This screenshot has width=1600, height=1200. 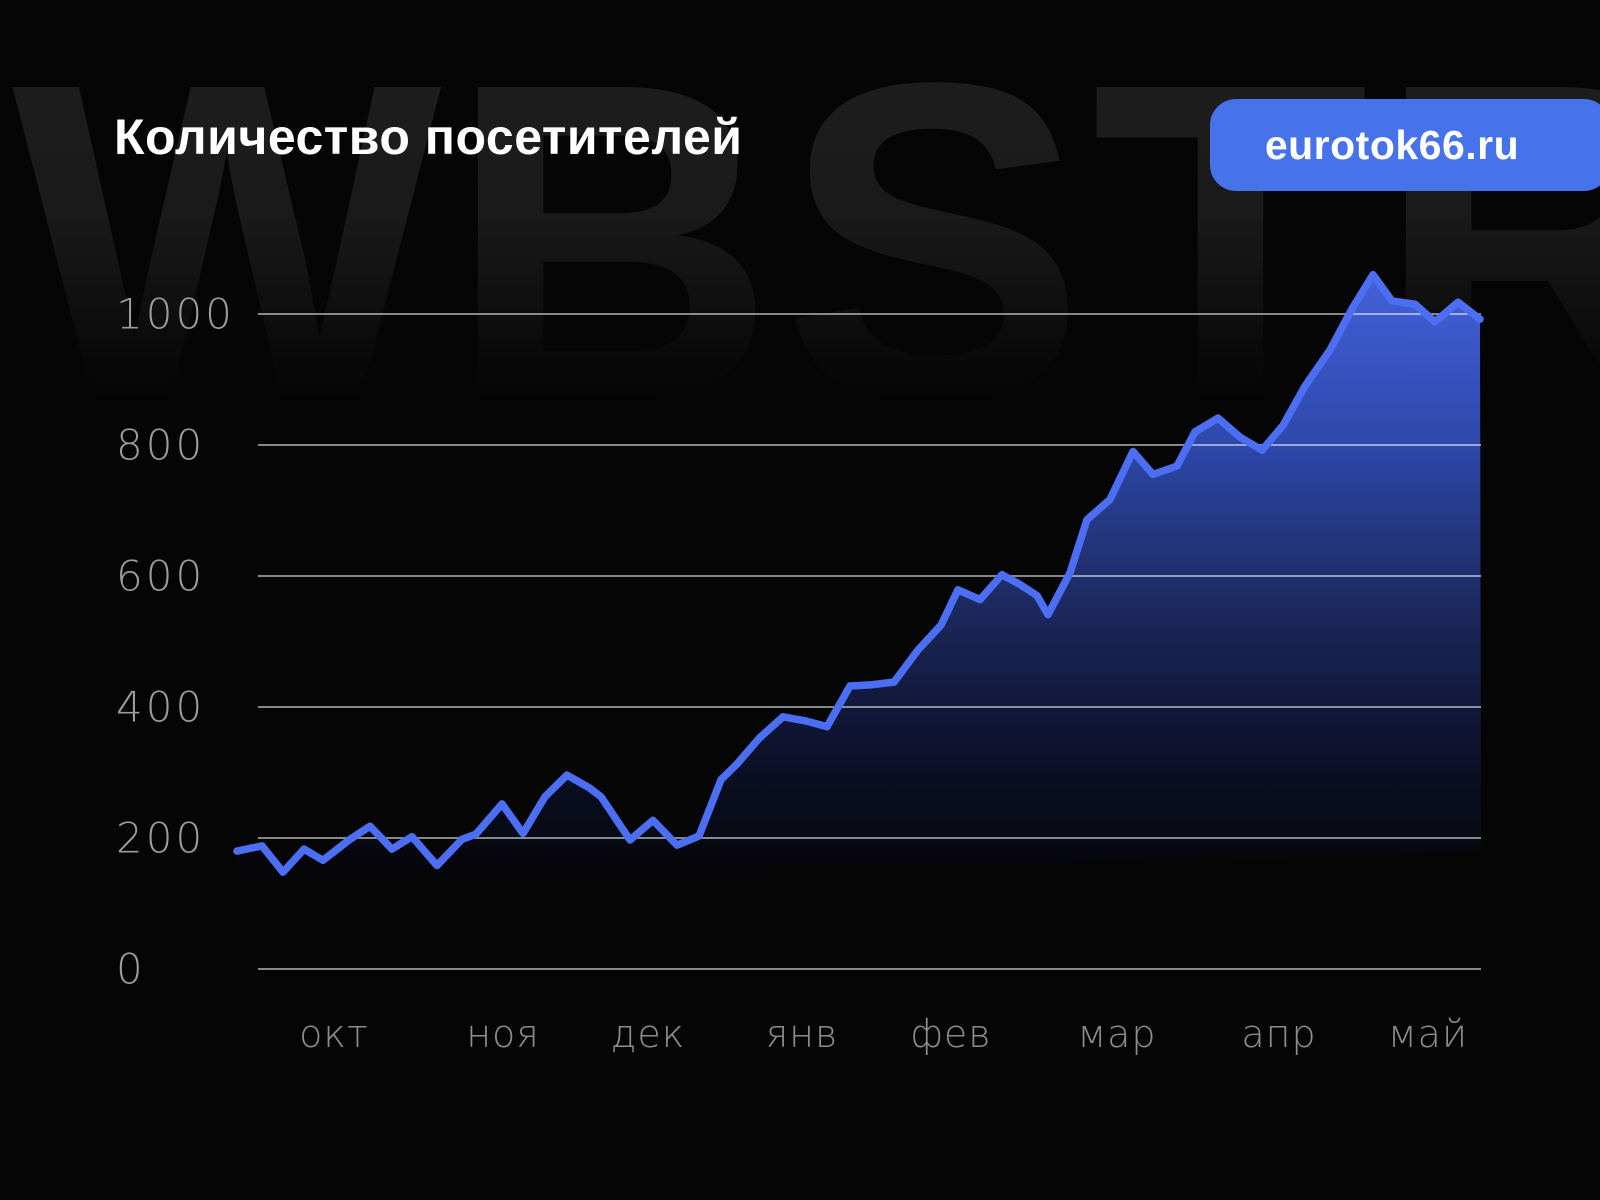 What do you see at coordinates (161, 445) in the screenshot?
I see `y-tick-label-800: 800` at bounding box center [161, 445].